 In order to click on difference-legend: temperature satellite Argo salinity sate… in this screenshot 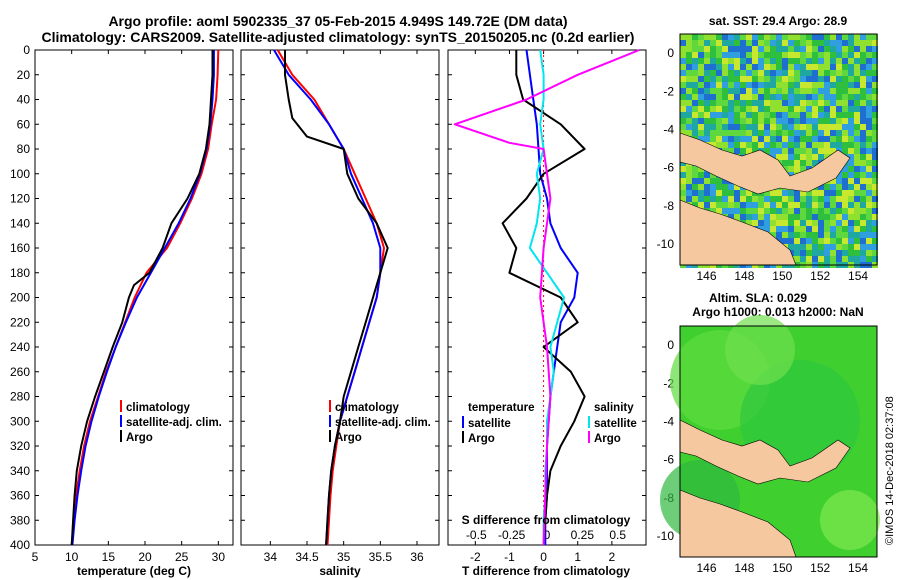, I will do `click(549, 423)`.